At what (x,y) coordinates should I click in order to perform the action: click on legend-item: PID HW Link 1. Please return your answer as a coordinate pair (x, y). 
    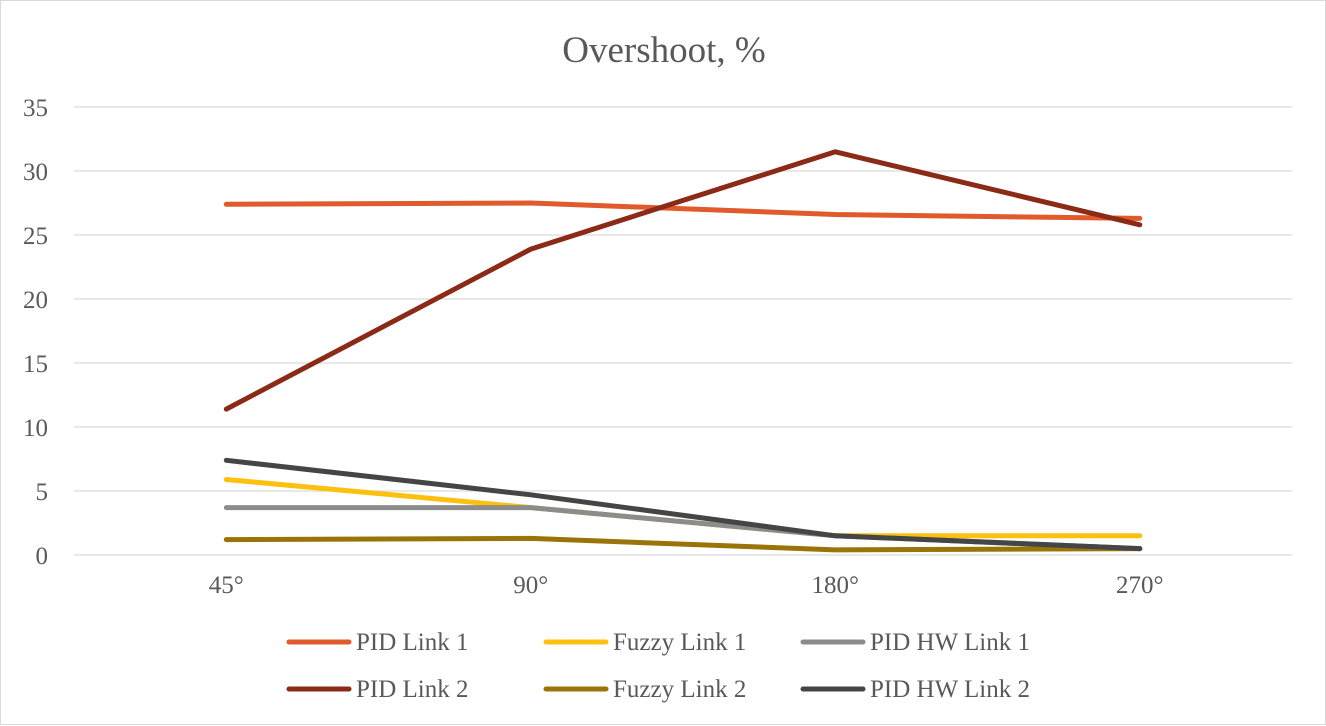
    Looking at the image, I should click on (915, 642).